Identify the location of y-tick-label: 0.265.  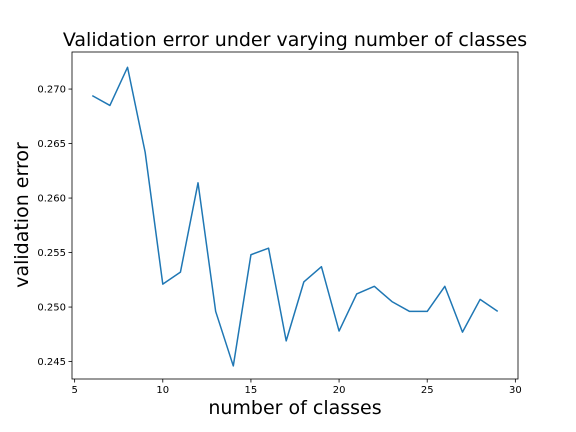
(51, 144).